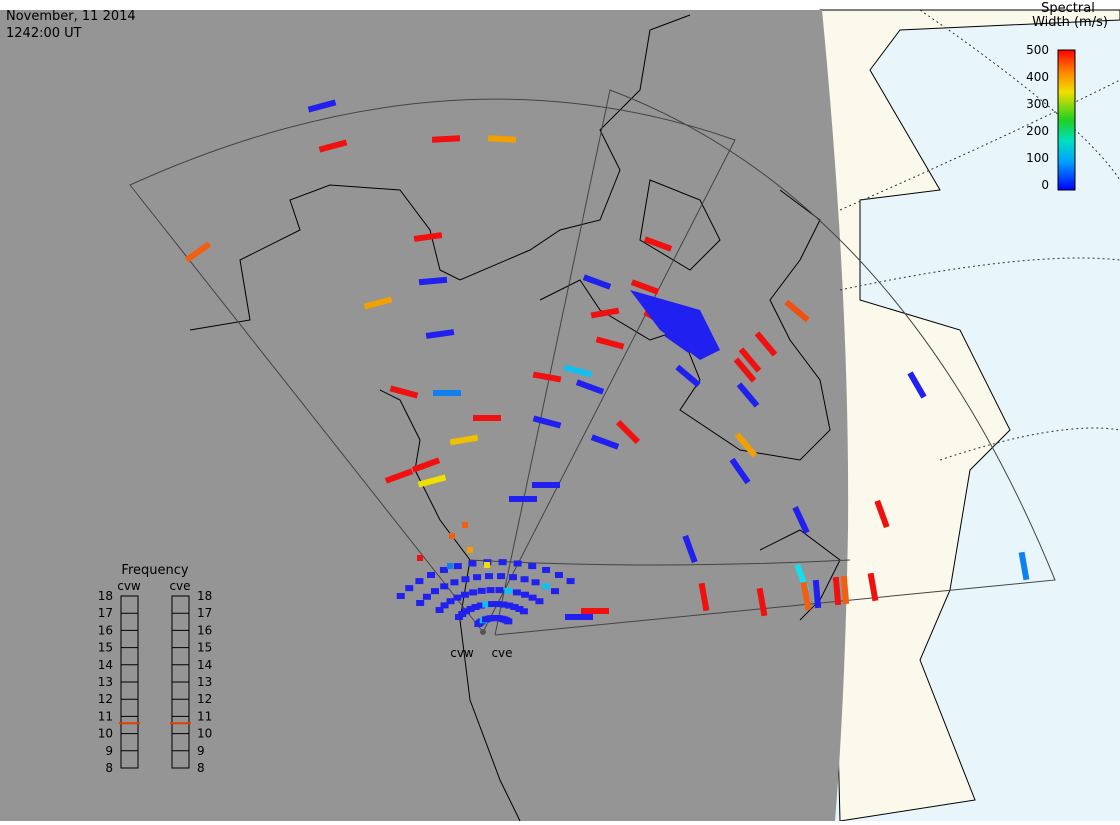 This screenshot has height=825, width=1120. I want to click on frequency-tick-label: 13, so click(105, 682).